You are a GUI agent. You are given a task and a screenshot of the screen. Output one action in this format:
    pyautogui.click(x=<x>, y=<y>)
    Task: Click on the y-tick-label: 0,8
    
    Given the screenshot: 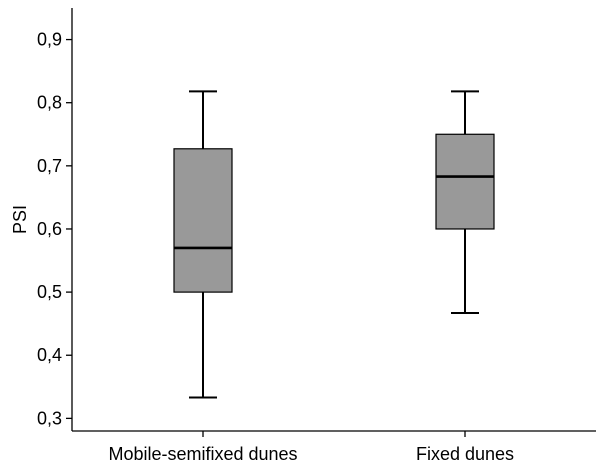 What is the action you would take?
    pyautogui.click(x=49, y=103)
    